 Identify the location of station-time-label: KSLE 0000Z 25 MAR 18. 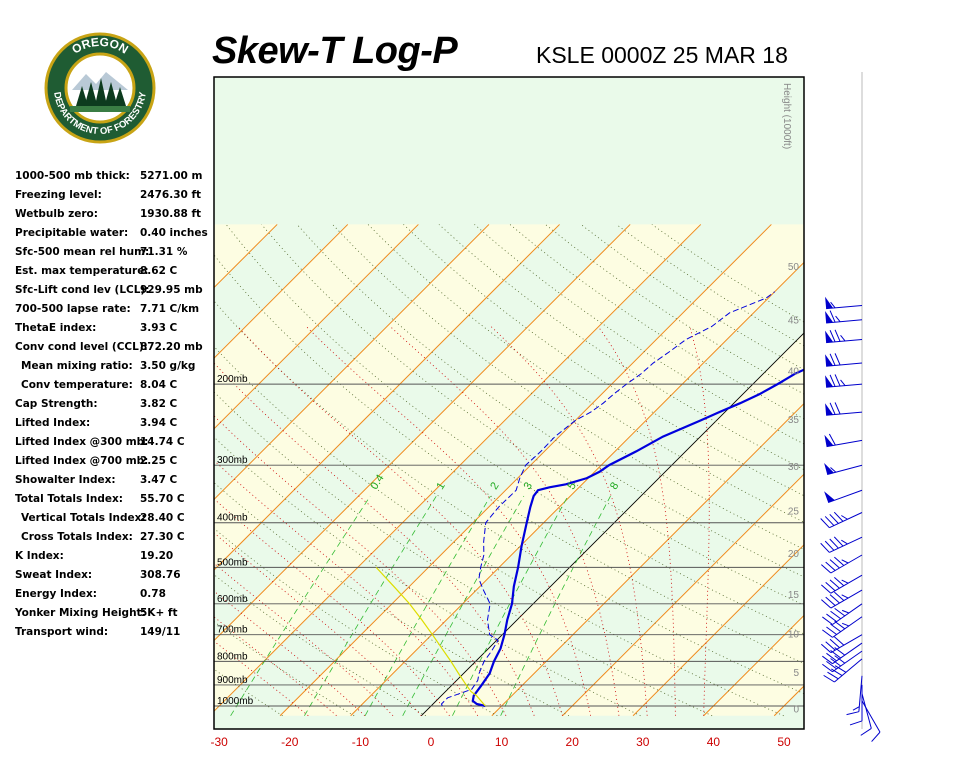
(662, 55).